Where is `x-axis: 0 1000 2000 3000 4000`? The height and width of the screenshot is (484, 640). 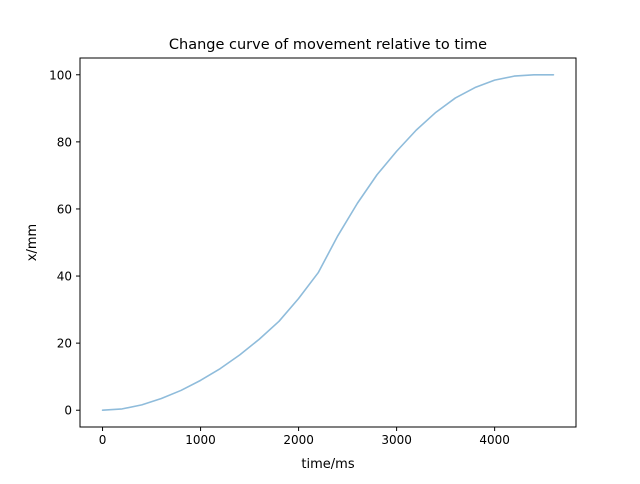 x-axis: 0 1000 2000 3000 4000 is located at coordinates (304, 437).